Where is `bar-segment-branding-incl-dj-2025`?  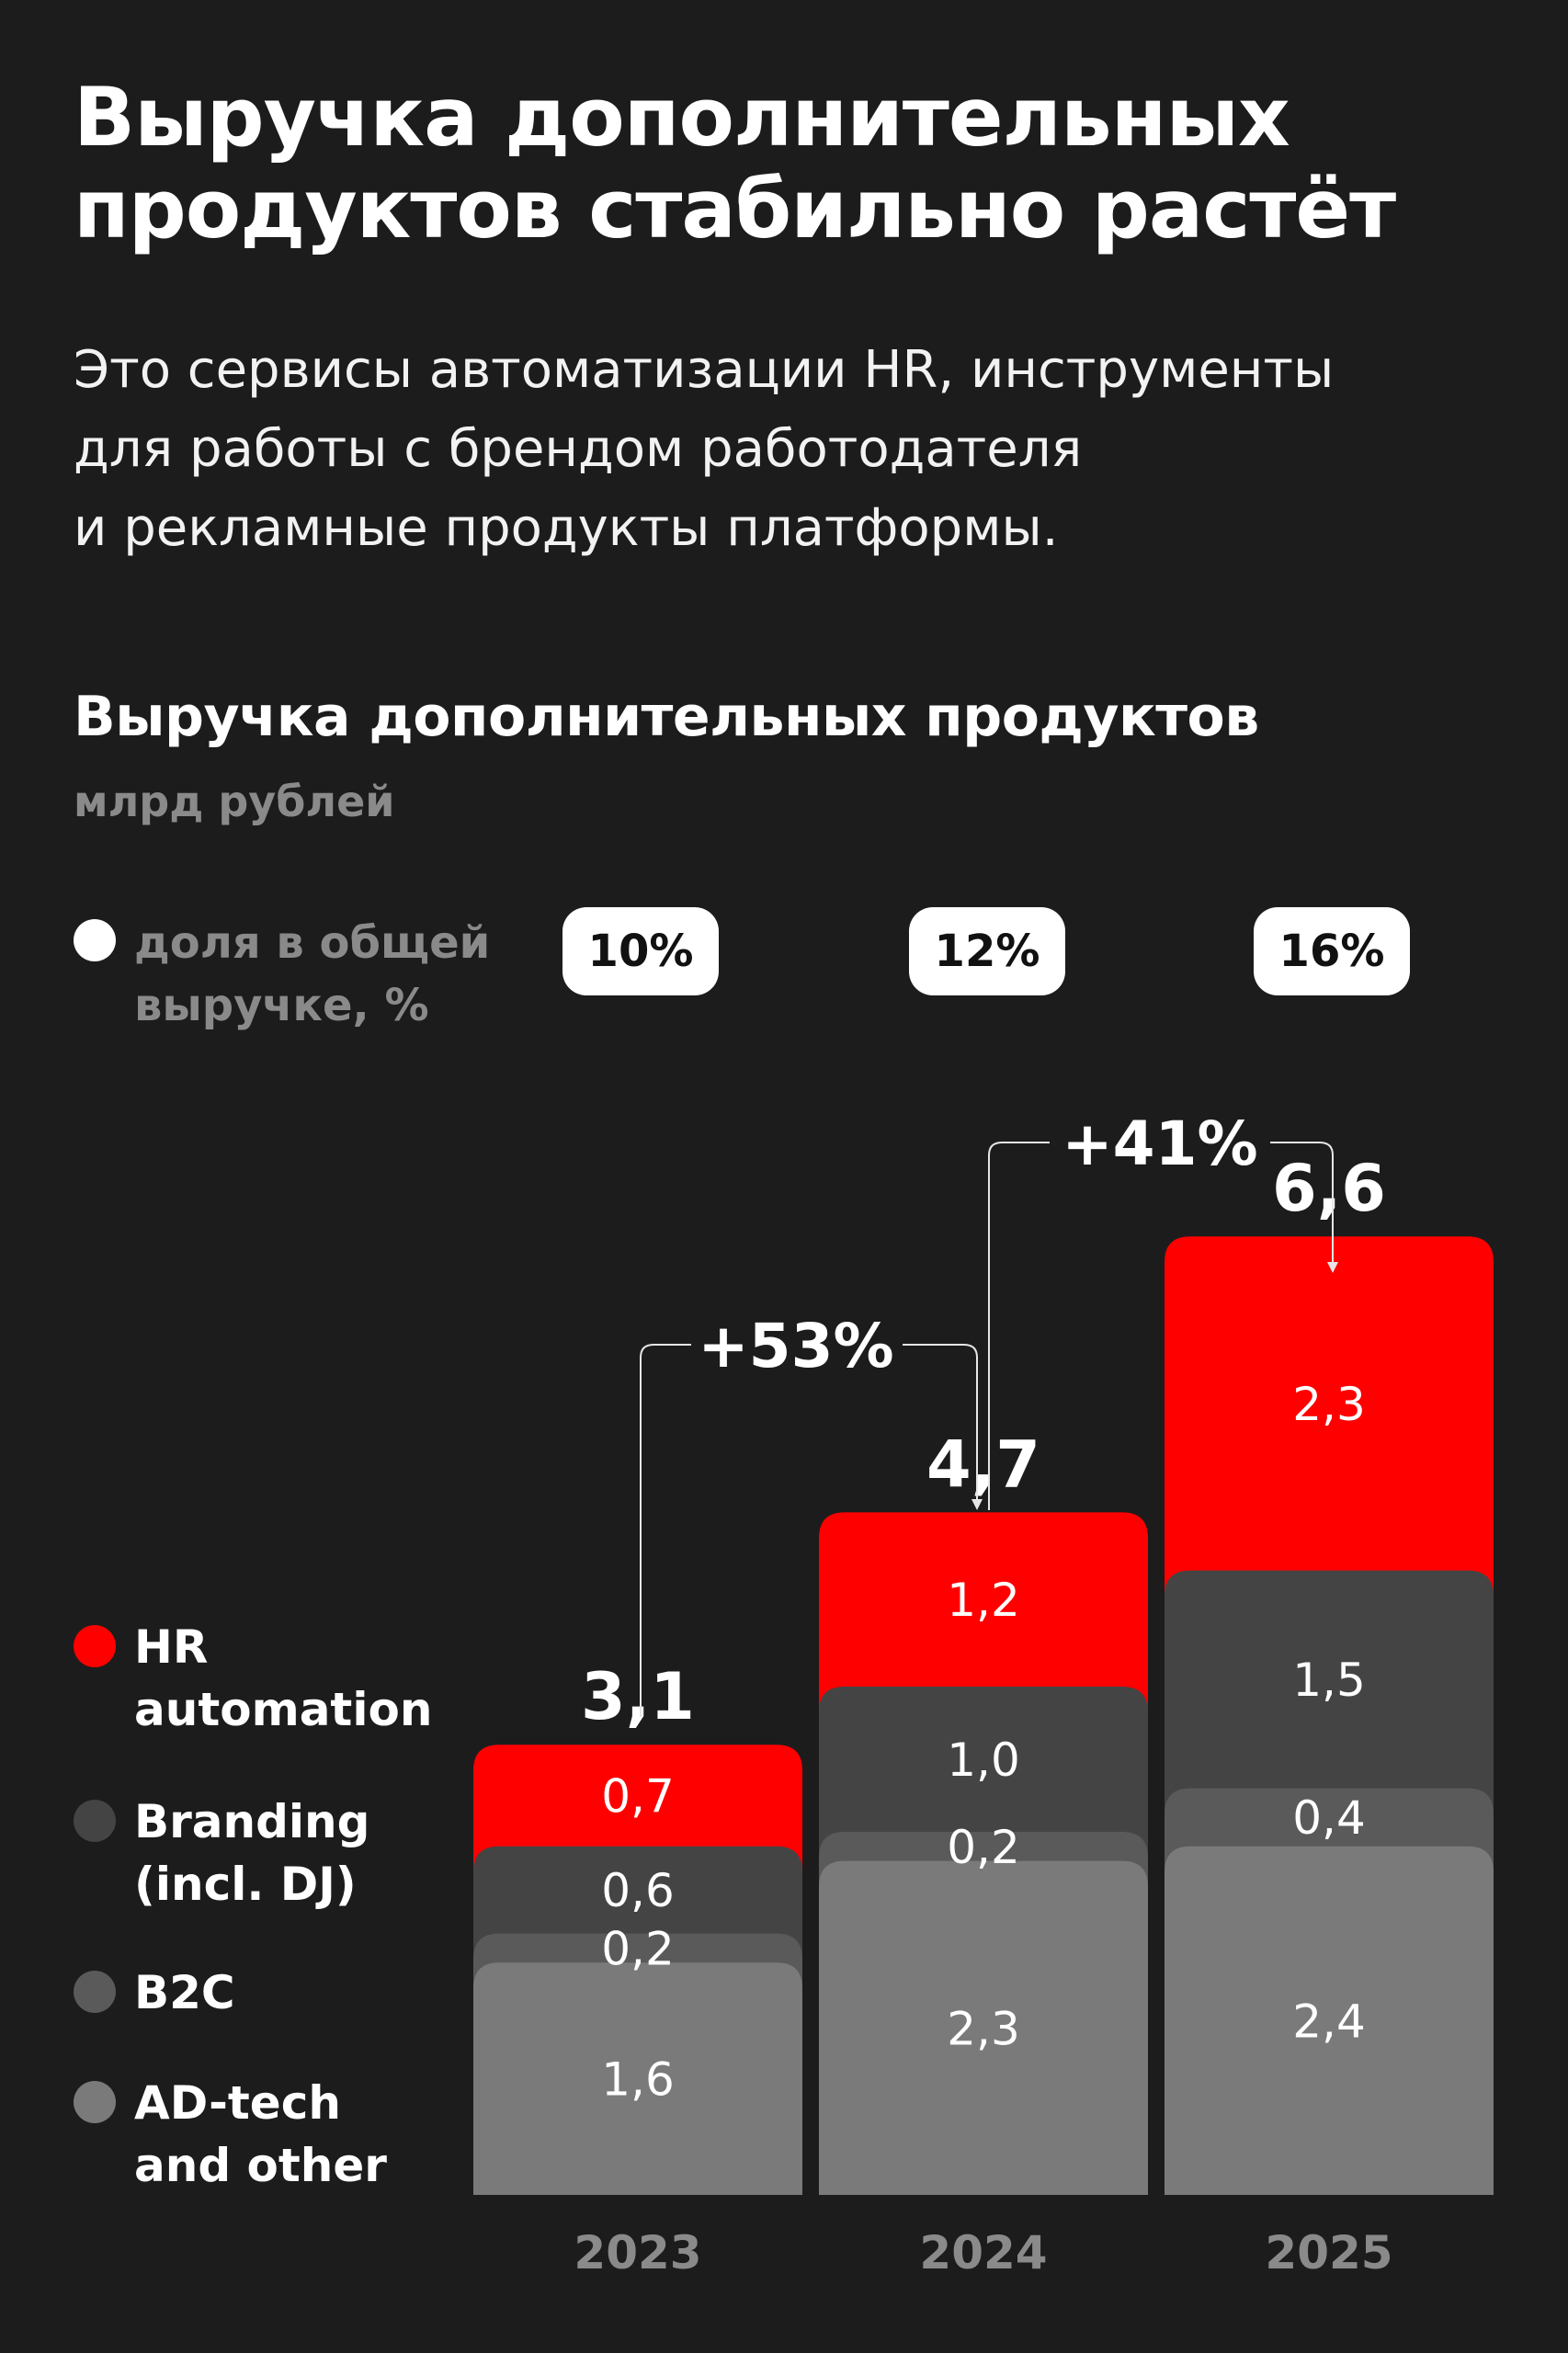
bar-segment-branding-incl-dj-2025 is located at coordinates (1329, 1692).